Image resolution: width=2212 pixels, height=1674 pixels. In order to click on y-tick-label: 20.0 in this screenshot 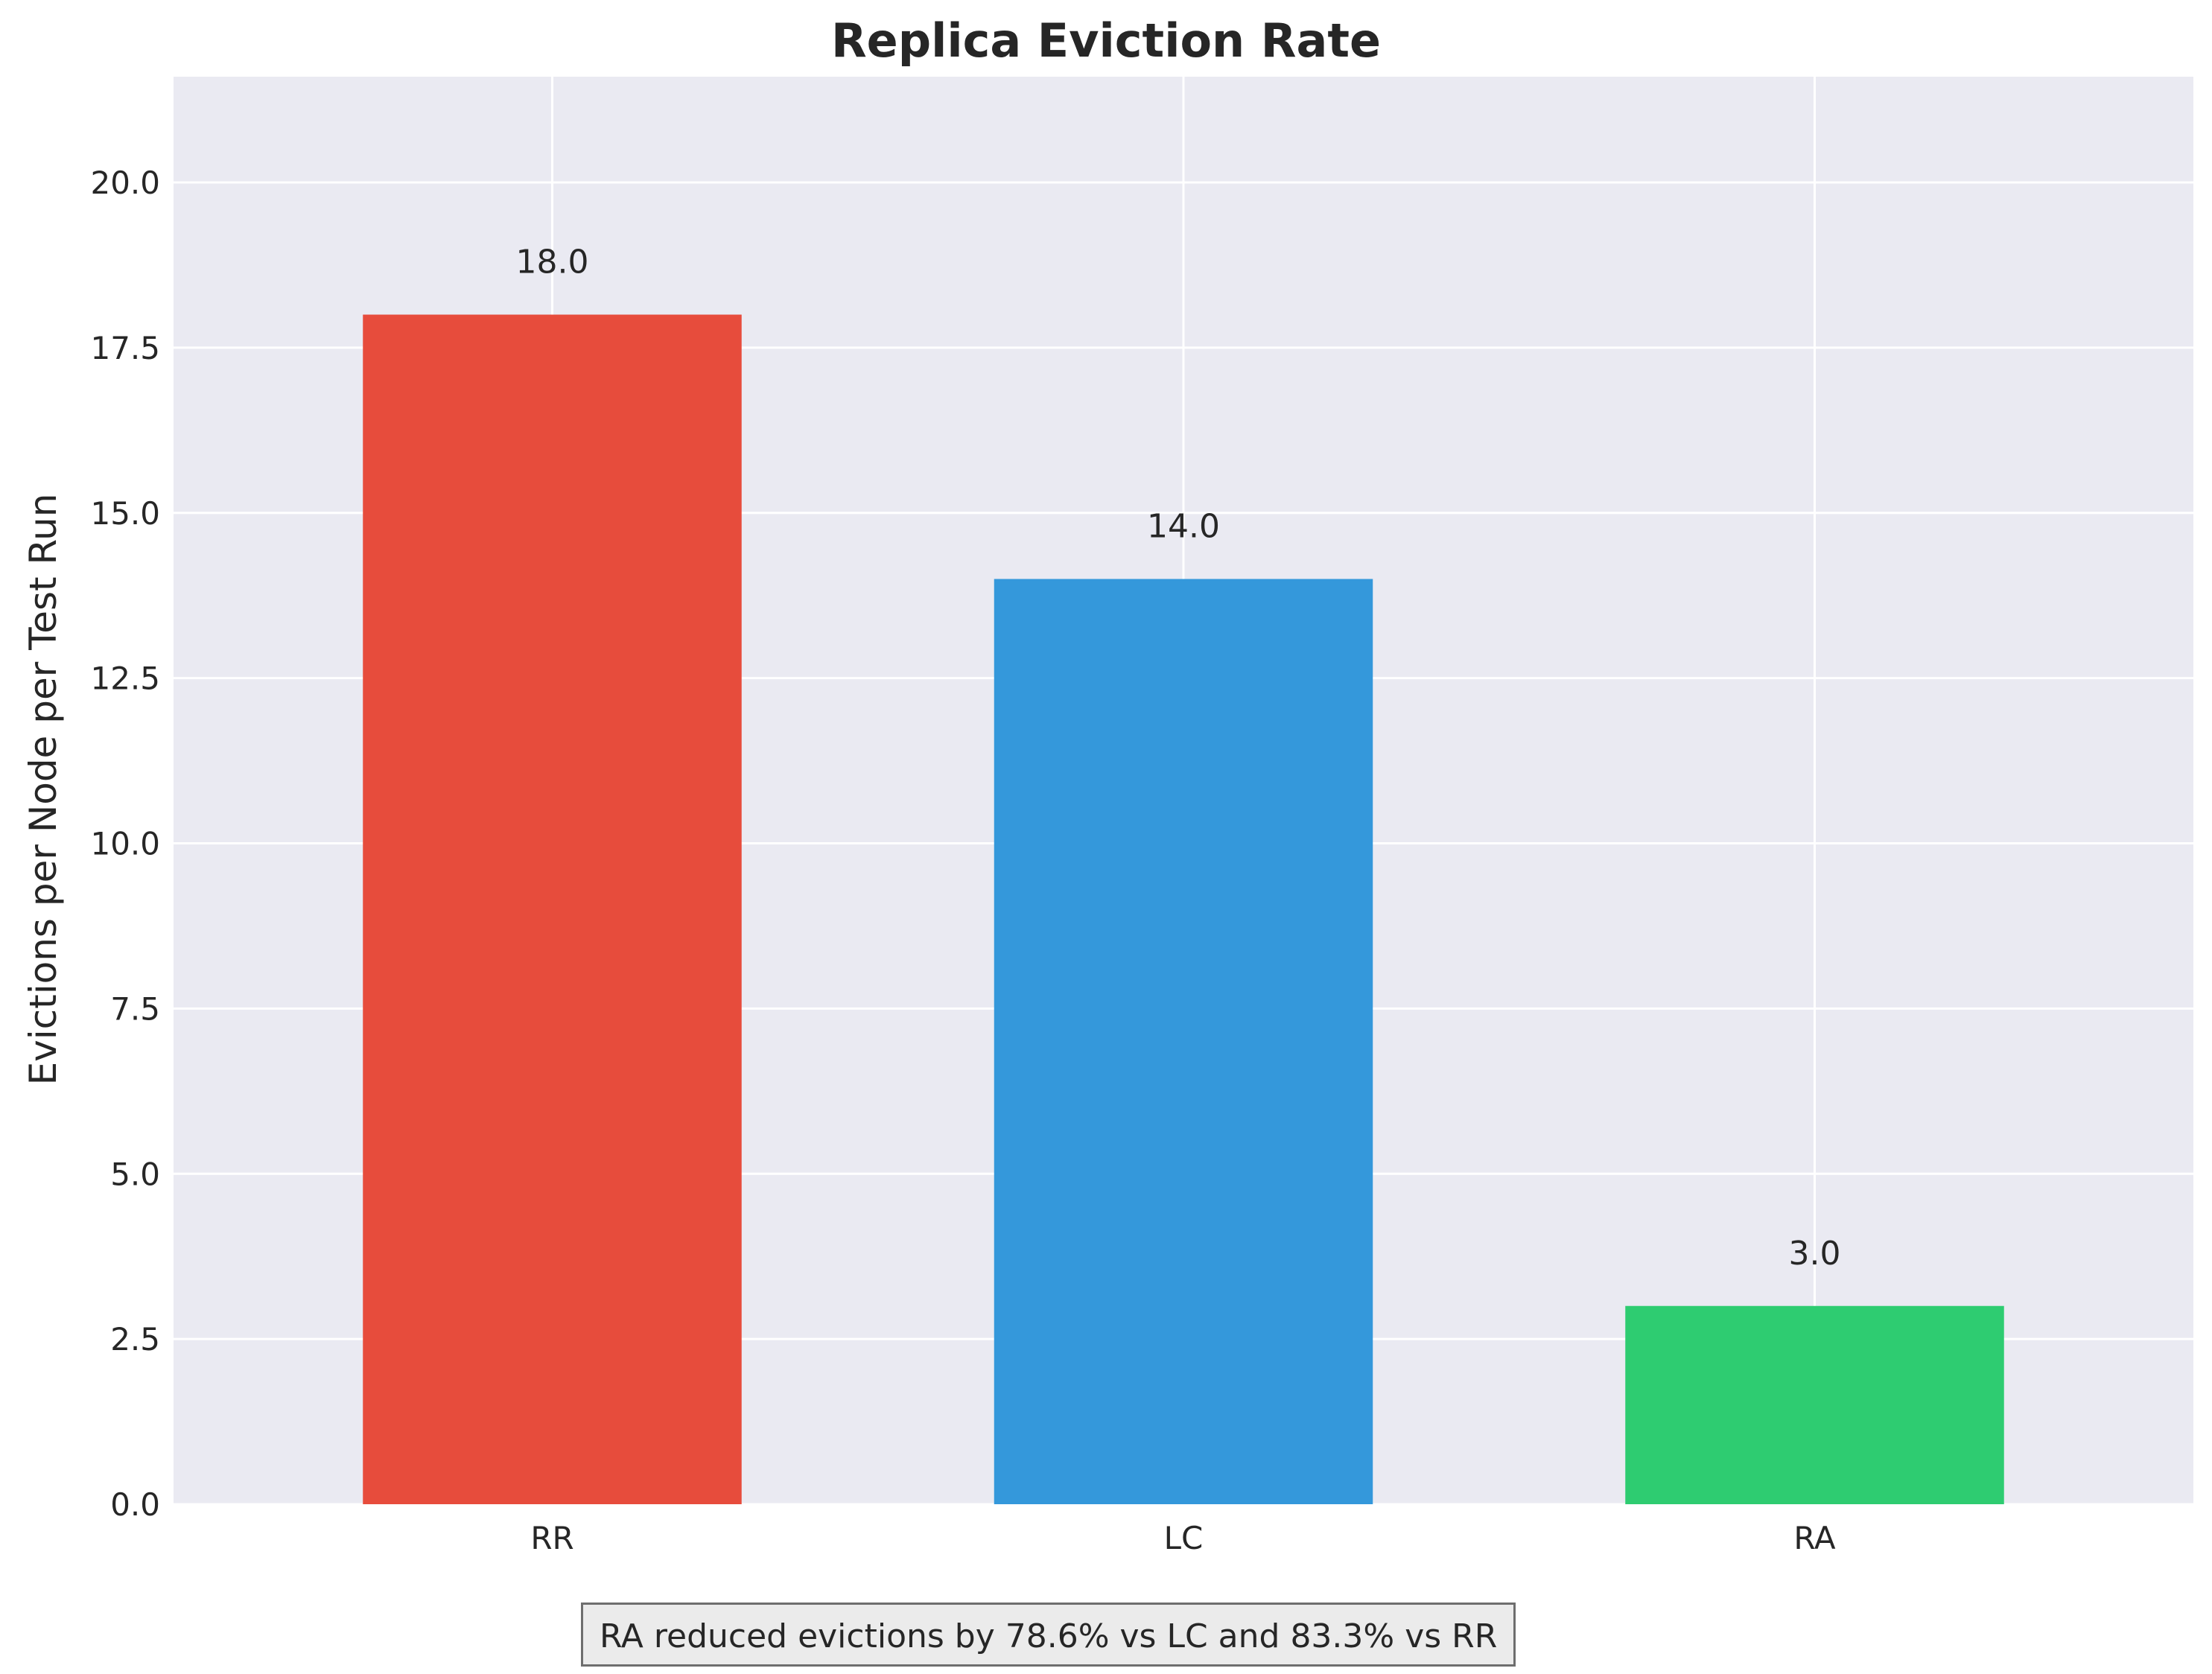, I will do `click(125, 183)`.